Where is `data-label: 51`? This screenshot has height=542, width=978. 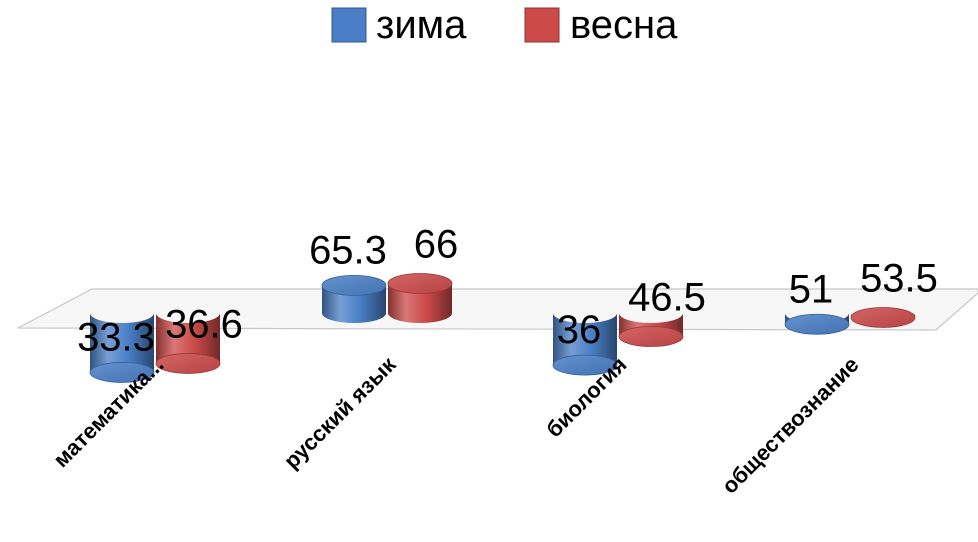 data-label: 51 is located at coordinates (811, 289).